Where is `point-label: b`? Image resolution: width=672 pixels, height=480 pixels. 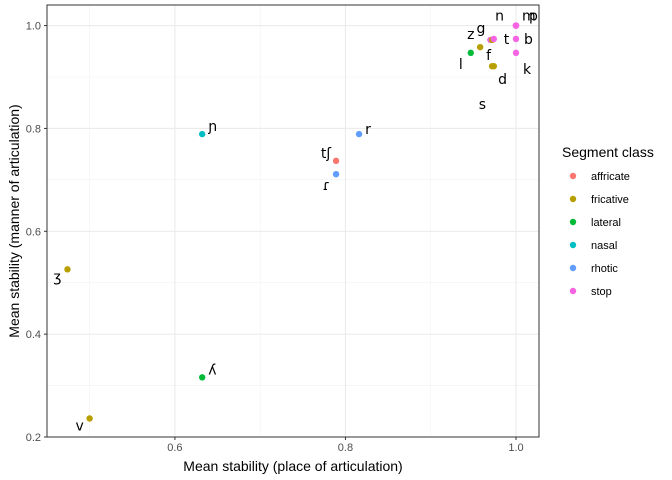
point-label: b is located at coordinates (528, 40).